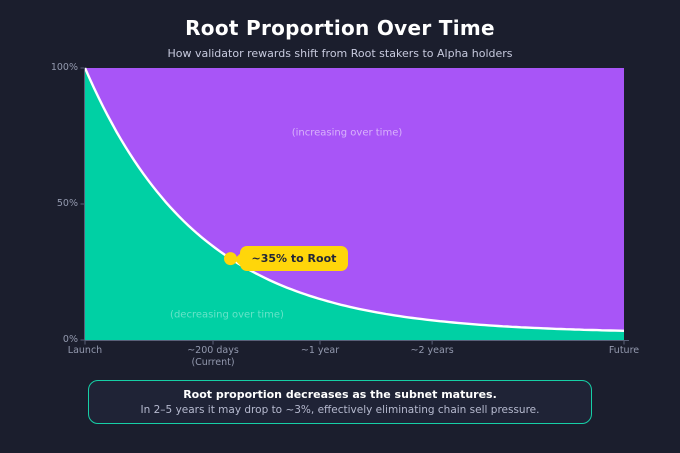  I want to click on chart-title: Root Proportion Over Time, so click(340, 28).